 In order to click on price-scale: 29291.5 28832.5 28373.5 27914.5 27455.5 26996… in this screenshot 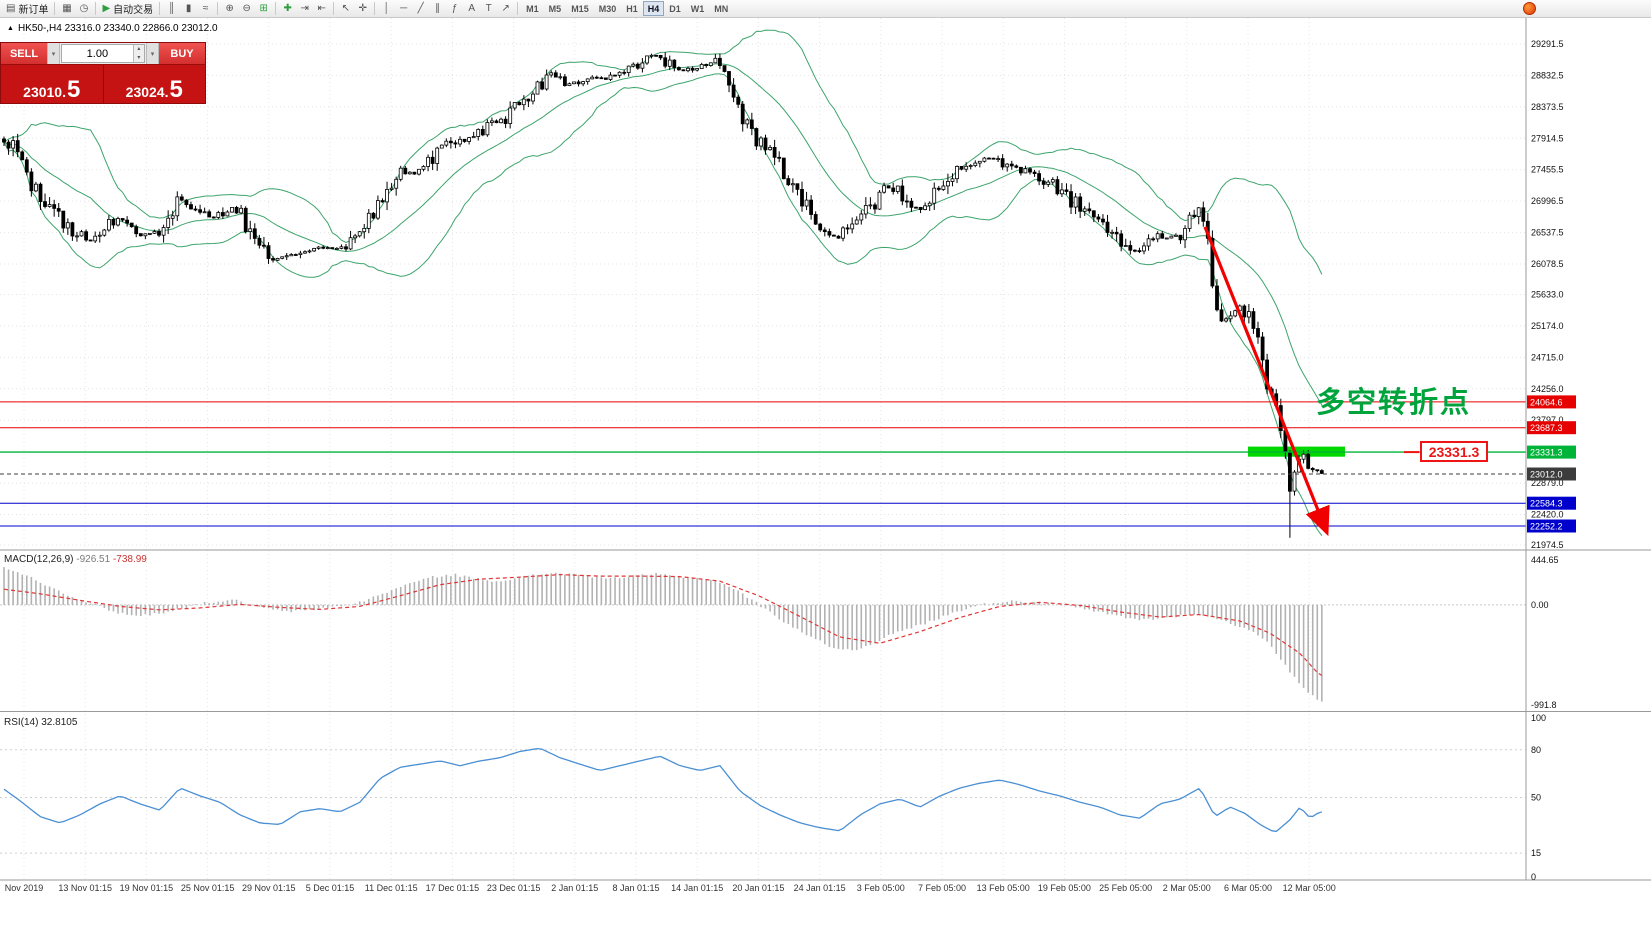, I will do `click(1551, 294)`.